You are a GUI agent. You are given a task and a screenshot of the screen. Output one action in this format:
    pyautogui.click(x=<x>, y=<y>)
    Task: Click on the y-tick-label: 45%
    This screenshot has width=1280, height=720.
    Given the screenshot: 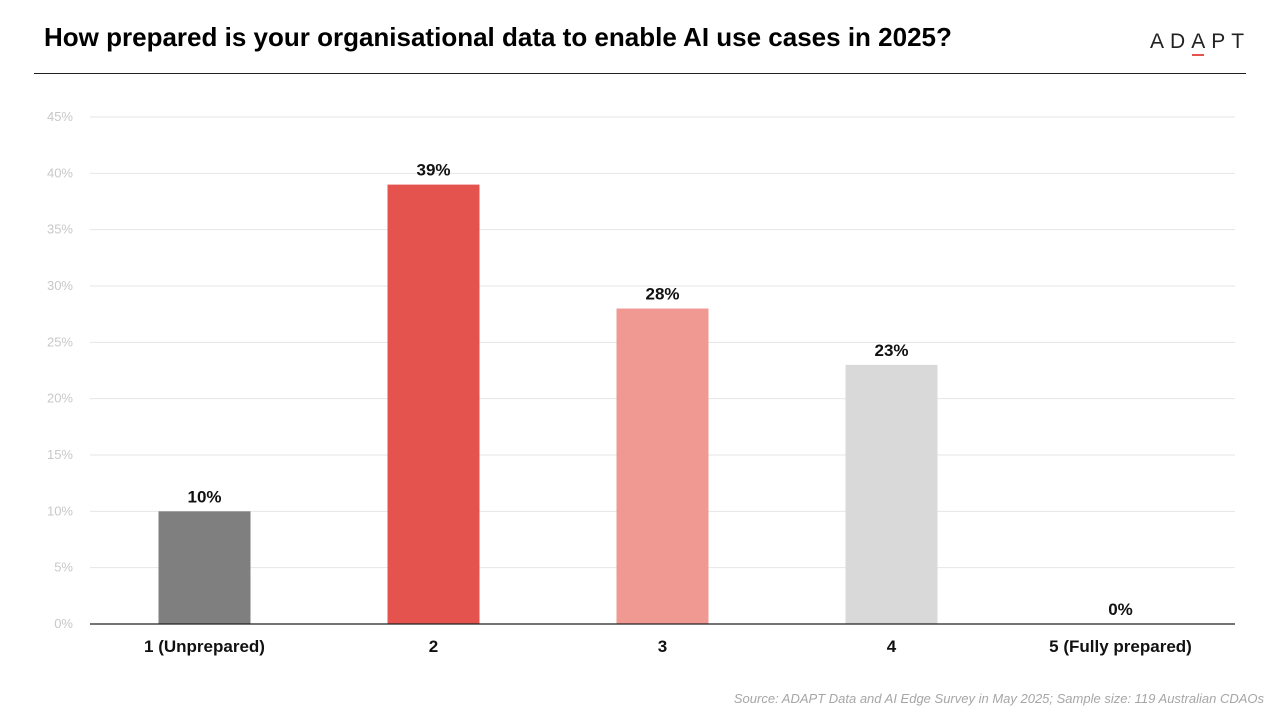 What is the action you would take?
    pyautogui.click(x=60, y=116)
    